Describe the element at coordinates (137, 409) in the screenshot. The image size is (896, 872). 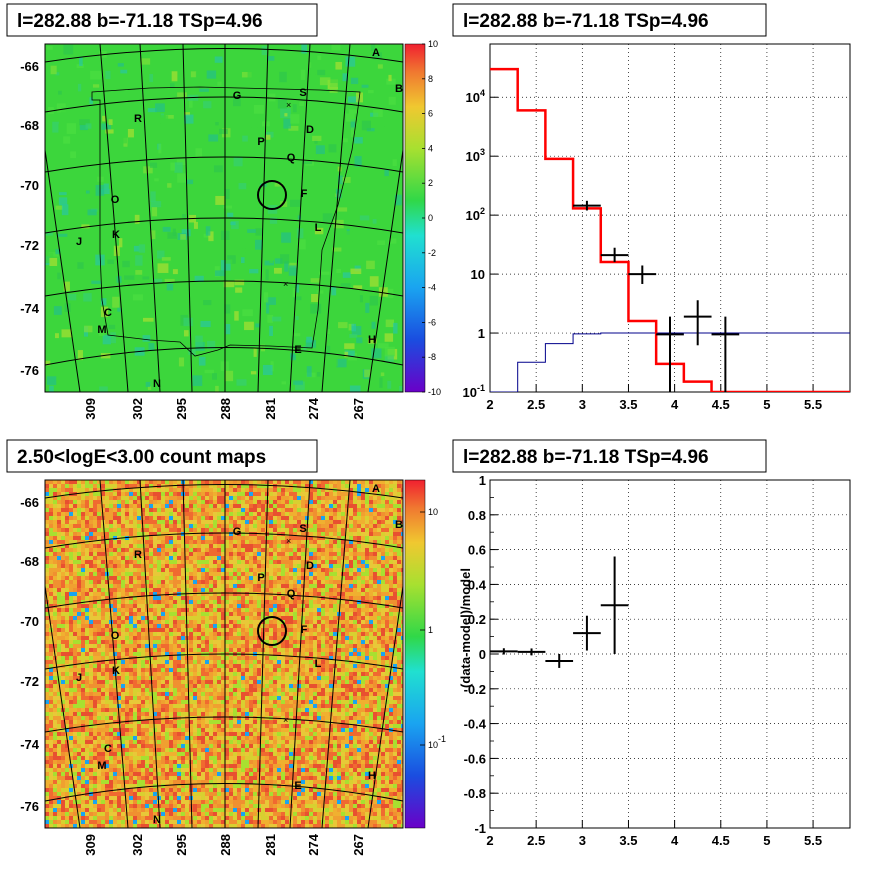
I see `ts-map-x-tick-label: 302` at that location.